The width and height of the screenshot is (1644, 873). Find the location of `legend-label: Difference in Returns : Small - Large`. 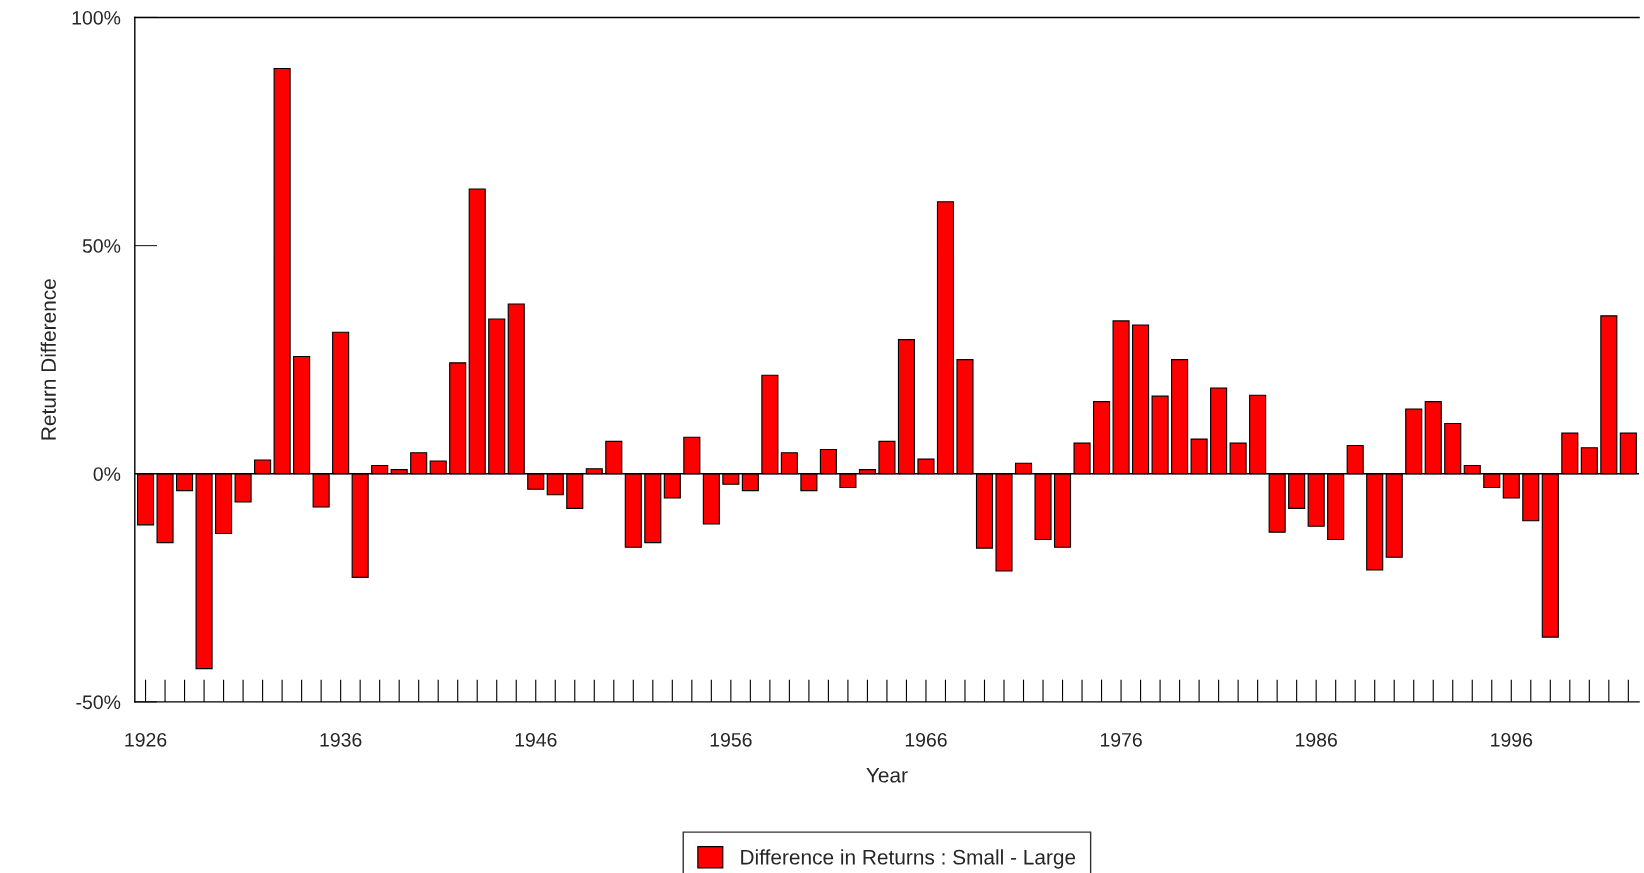

legend-label: Difference in Returns : Small - Large is located at coordinates (908, 859).